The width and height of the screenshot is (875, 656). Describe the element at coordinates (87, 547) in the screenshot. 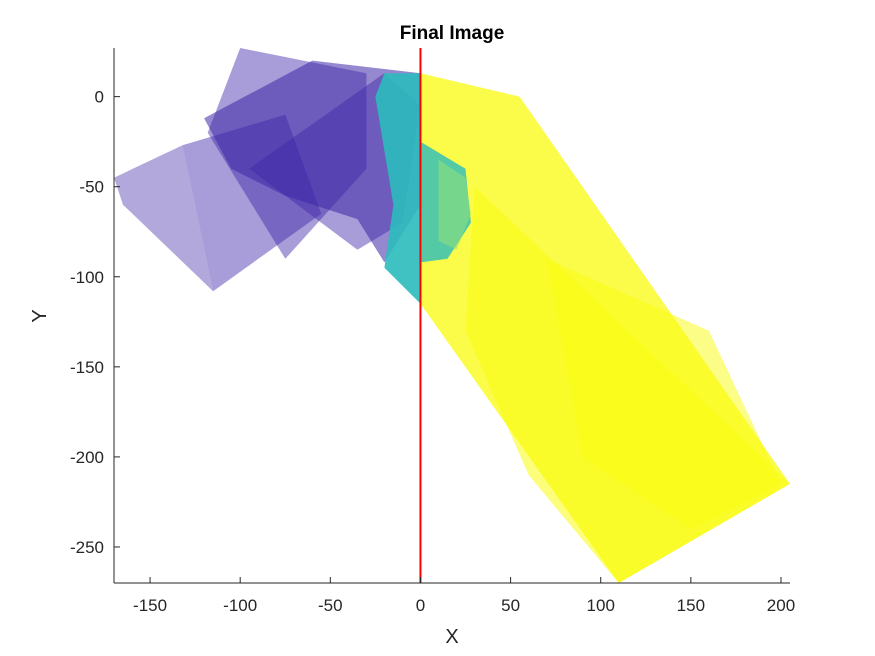

I see `y-tick-label: -250` at that location.